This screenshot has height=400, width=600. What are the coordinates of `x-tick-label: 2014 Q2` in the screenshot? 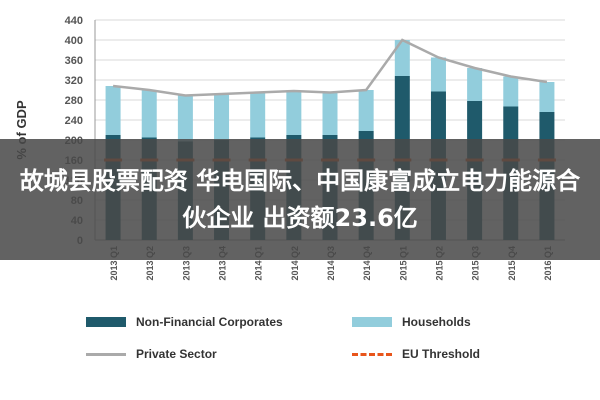 It's located at (295, 263).